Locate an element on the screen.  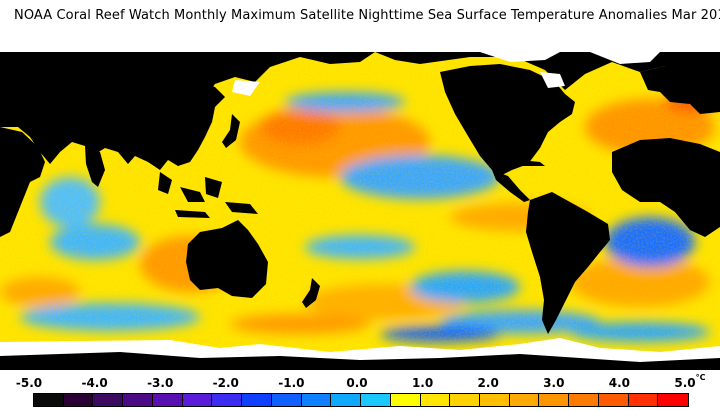
land-india is located at coordinates (95, 166).